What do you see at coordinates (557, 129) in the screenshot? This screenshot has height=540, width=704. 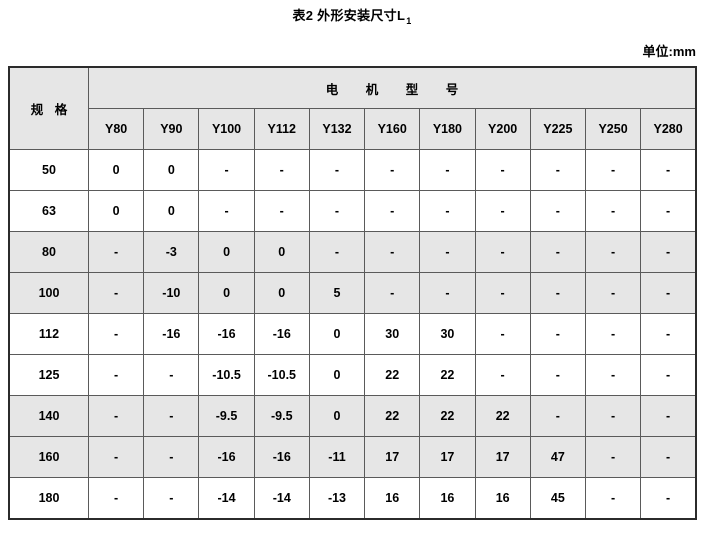 I see `header-model-y225: Y225` at bounding box center [557, 129].